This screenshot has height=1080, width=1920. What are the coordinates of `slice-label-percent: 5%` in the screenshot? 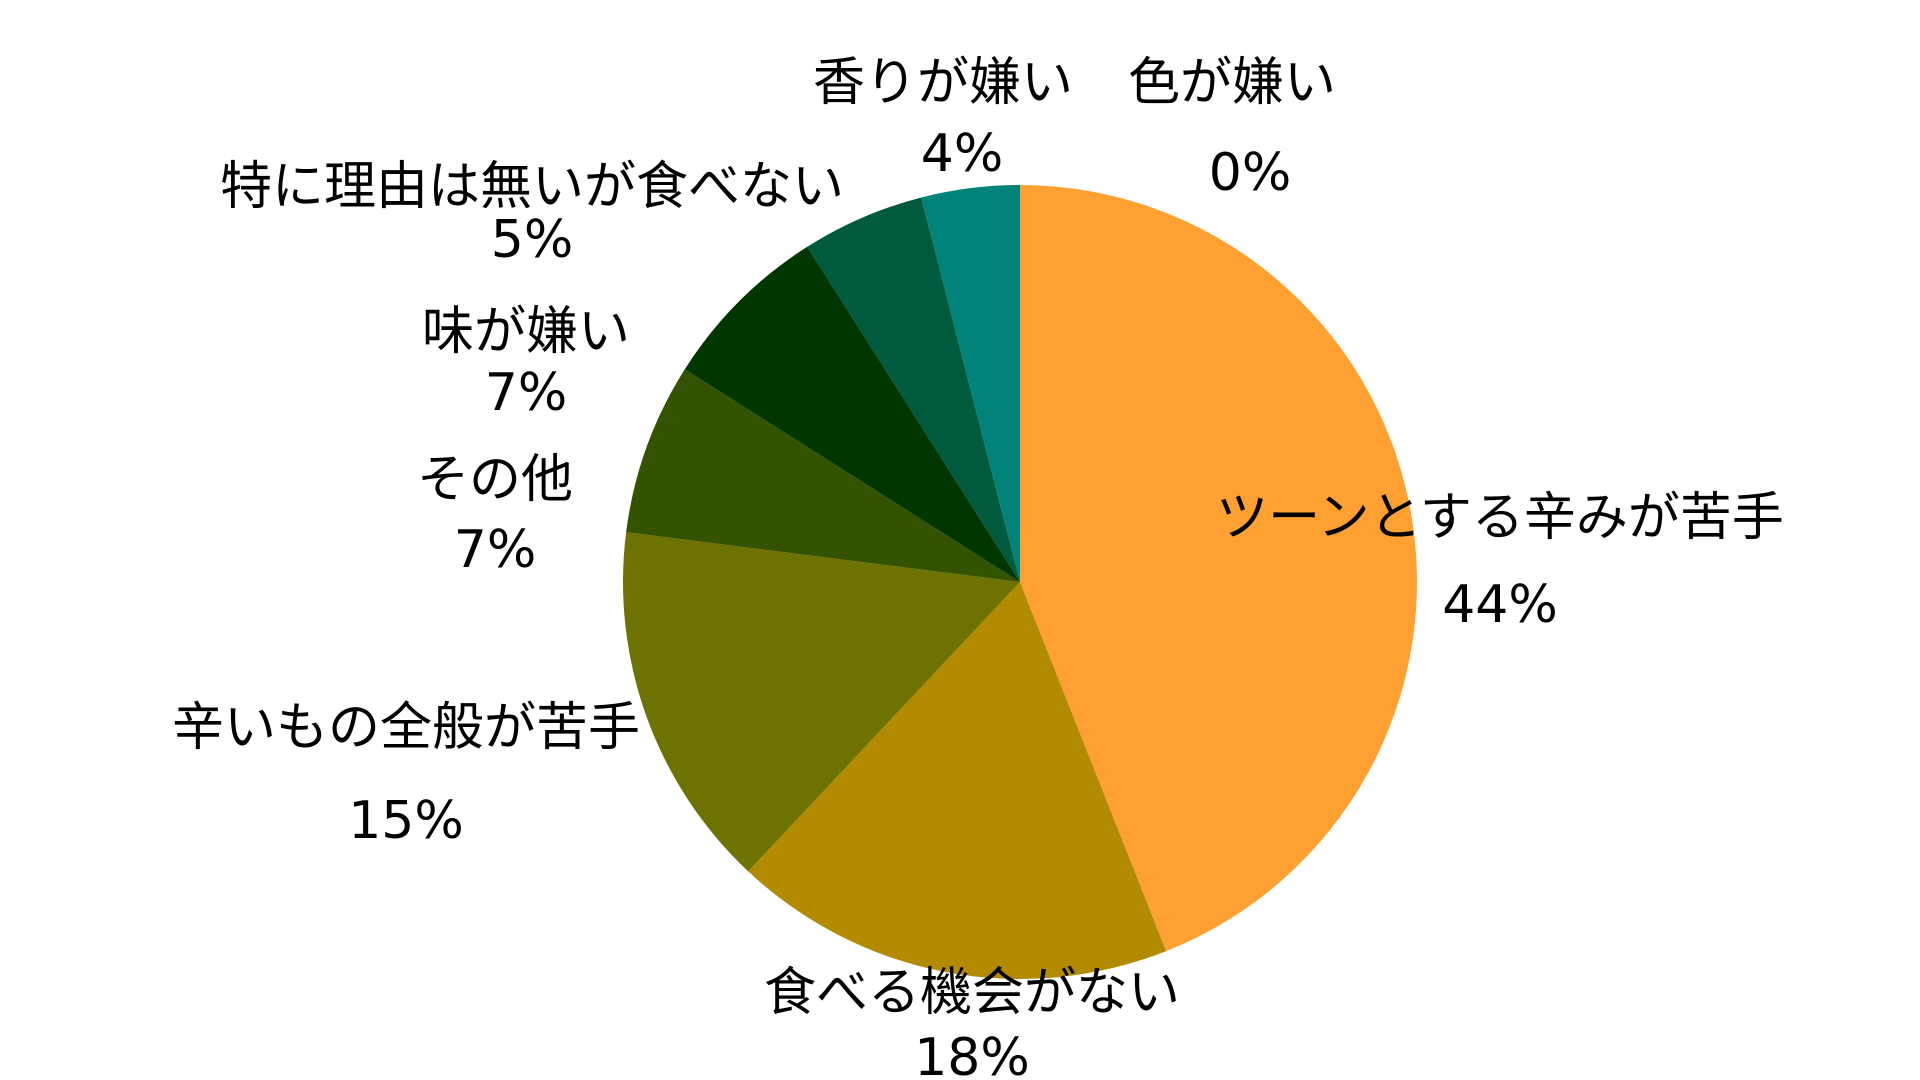 It's located at (532, 240).